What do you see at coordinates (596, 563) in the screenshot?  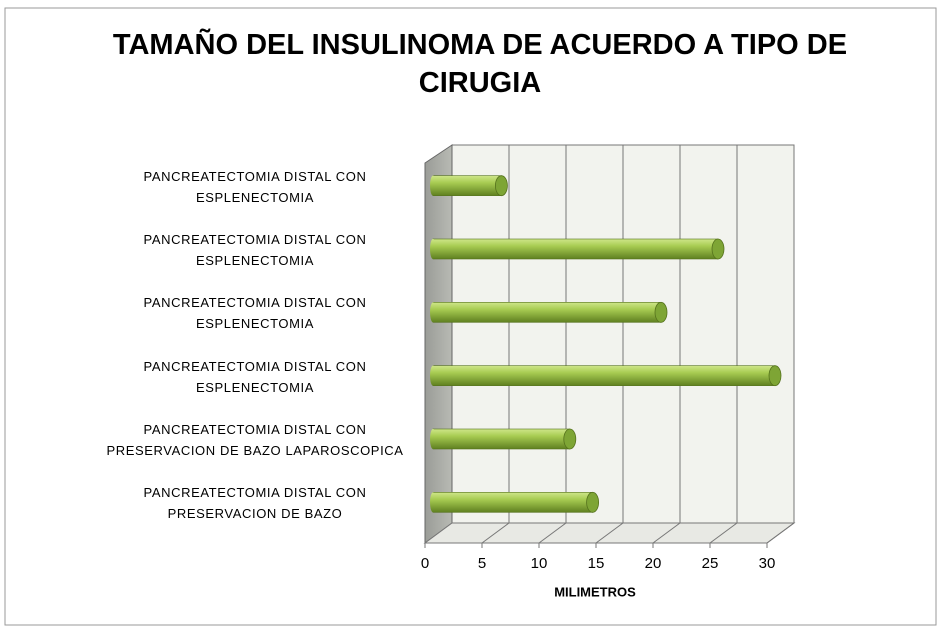 I see `x-tick-label: 15` at bounding box center [596, 563].